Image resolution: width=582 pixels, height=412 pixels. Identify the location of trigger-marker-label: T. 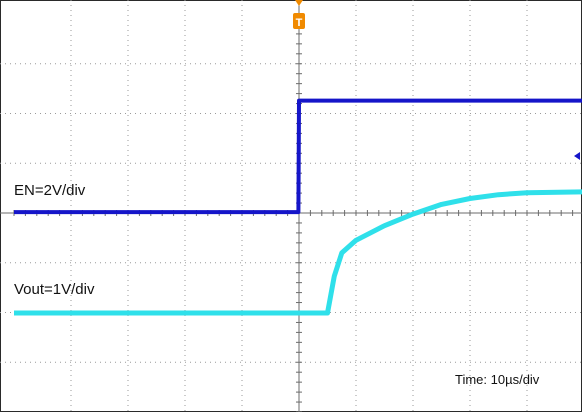
(299, 23).